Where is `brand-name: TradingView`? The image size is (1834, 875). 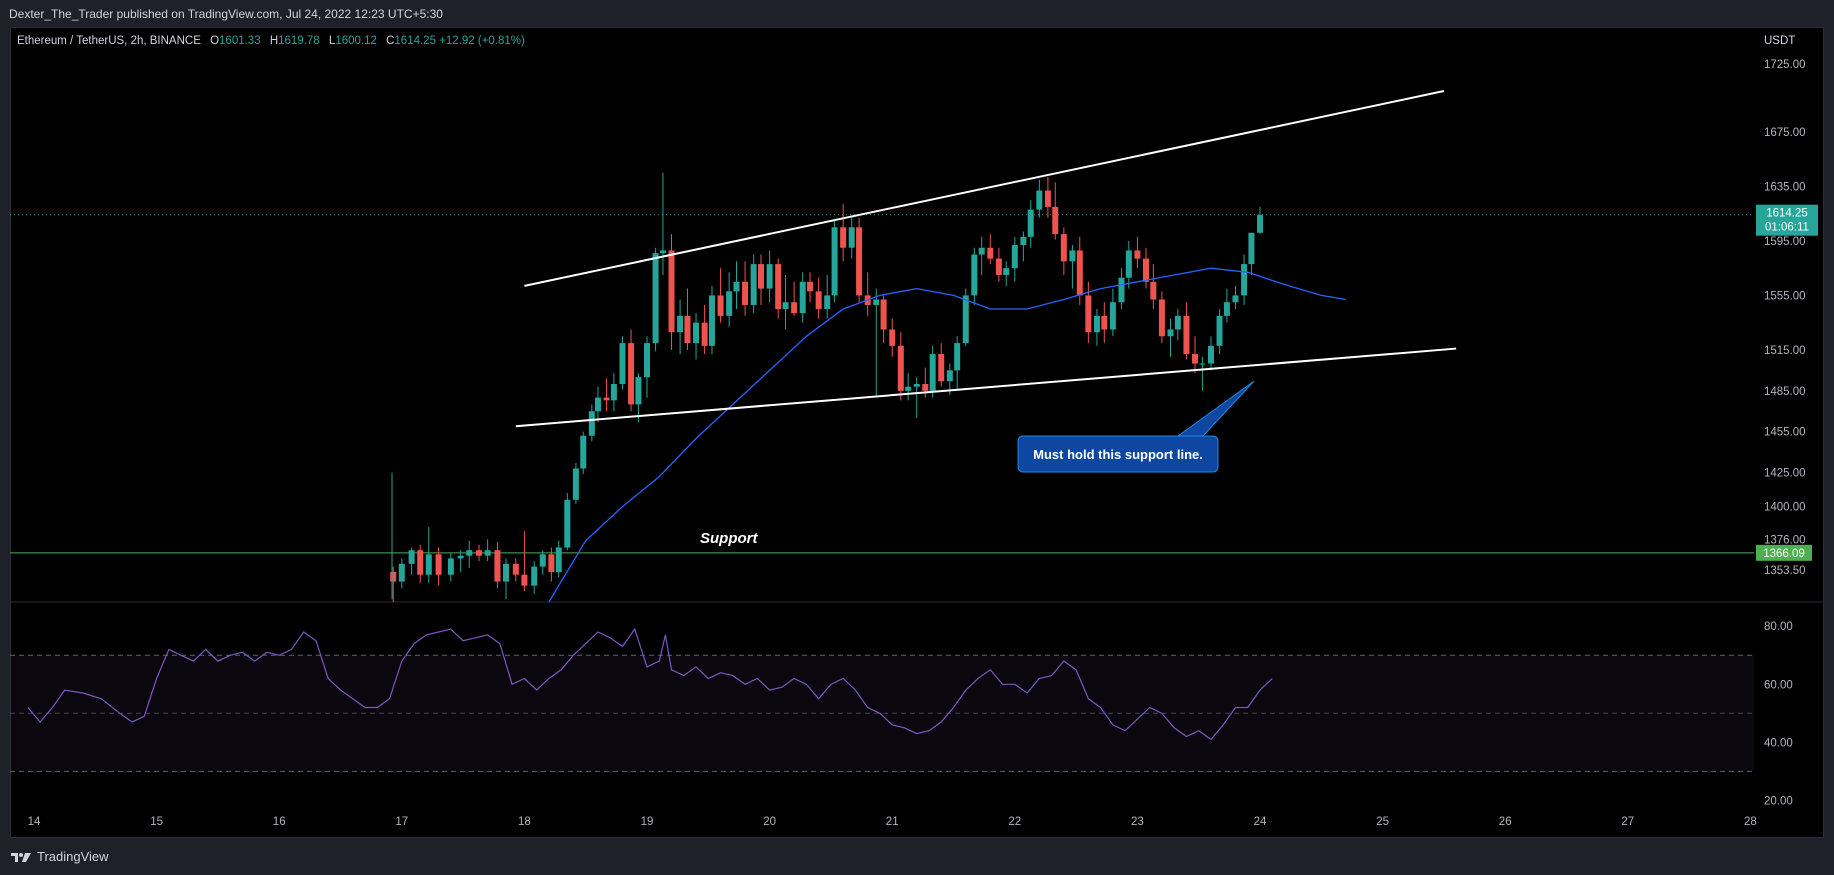 brand-name: TradingView is located at coordinates (73, 856).